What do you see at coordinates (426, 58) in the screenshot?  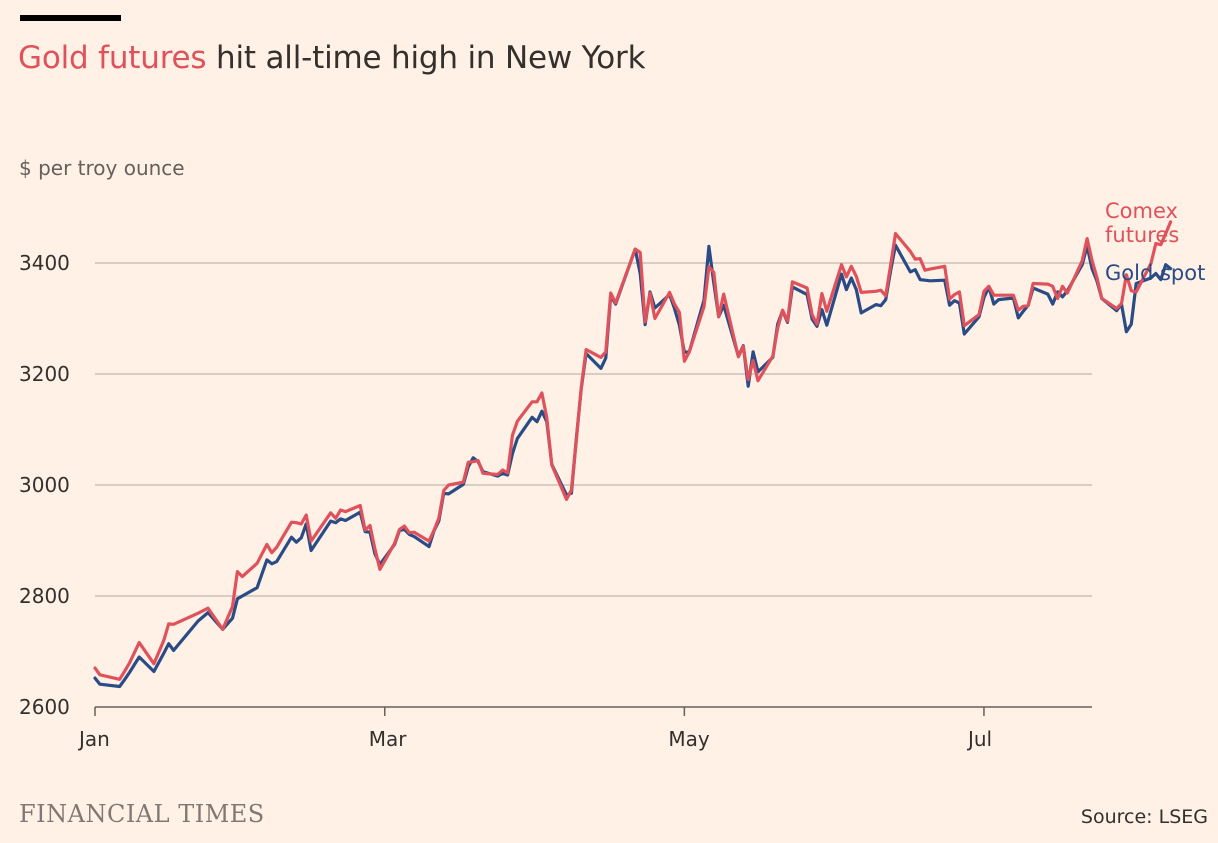 I see `title-rest: hit all-time high in New York` at bounding box center [426, 58].